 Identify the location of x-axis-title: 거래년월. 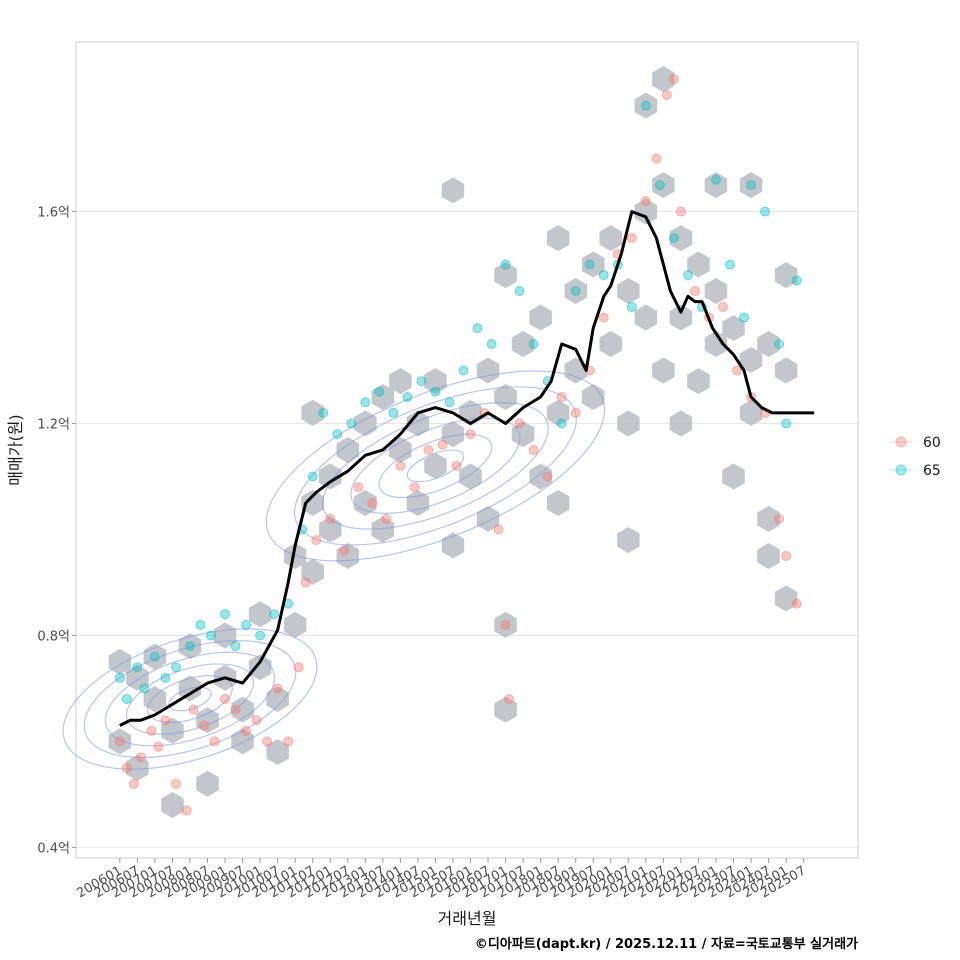
(467, 918).